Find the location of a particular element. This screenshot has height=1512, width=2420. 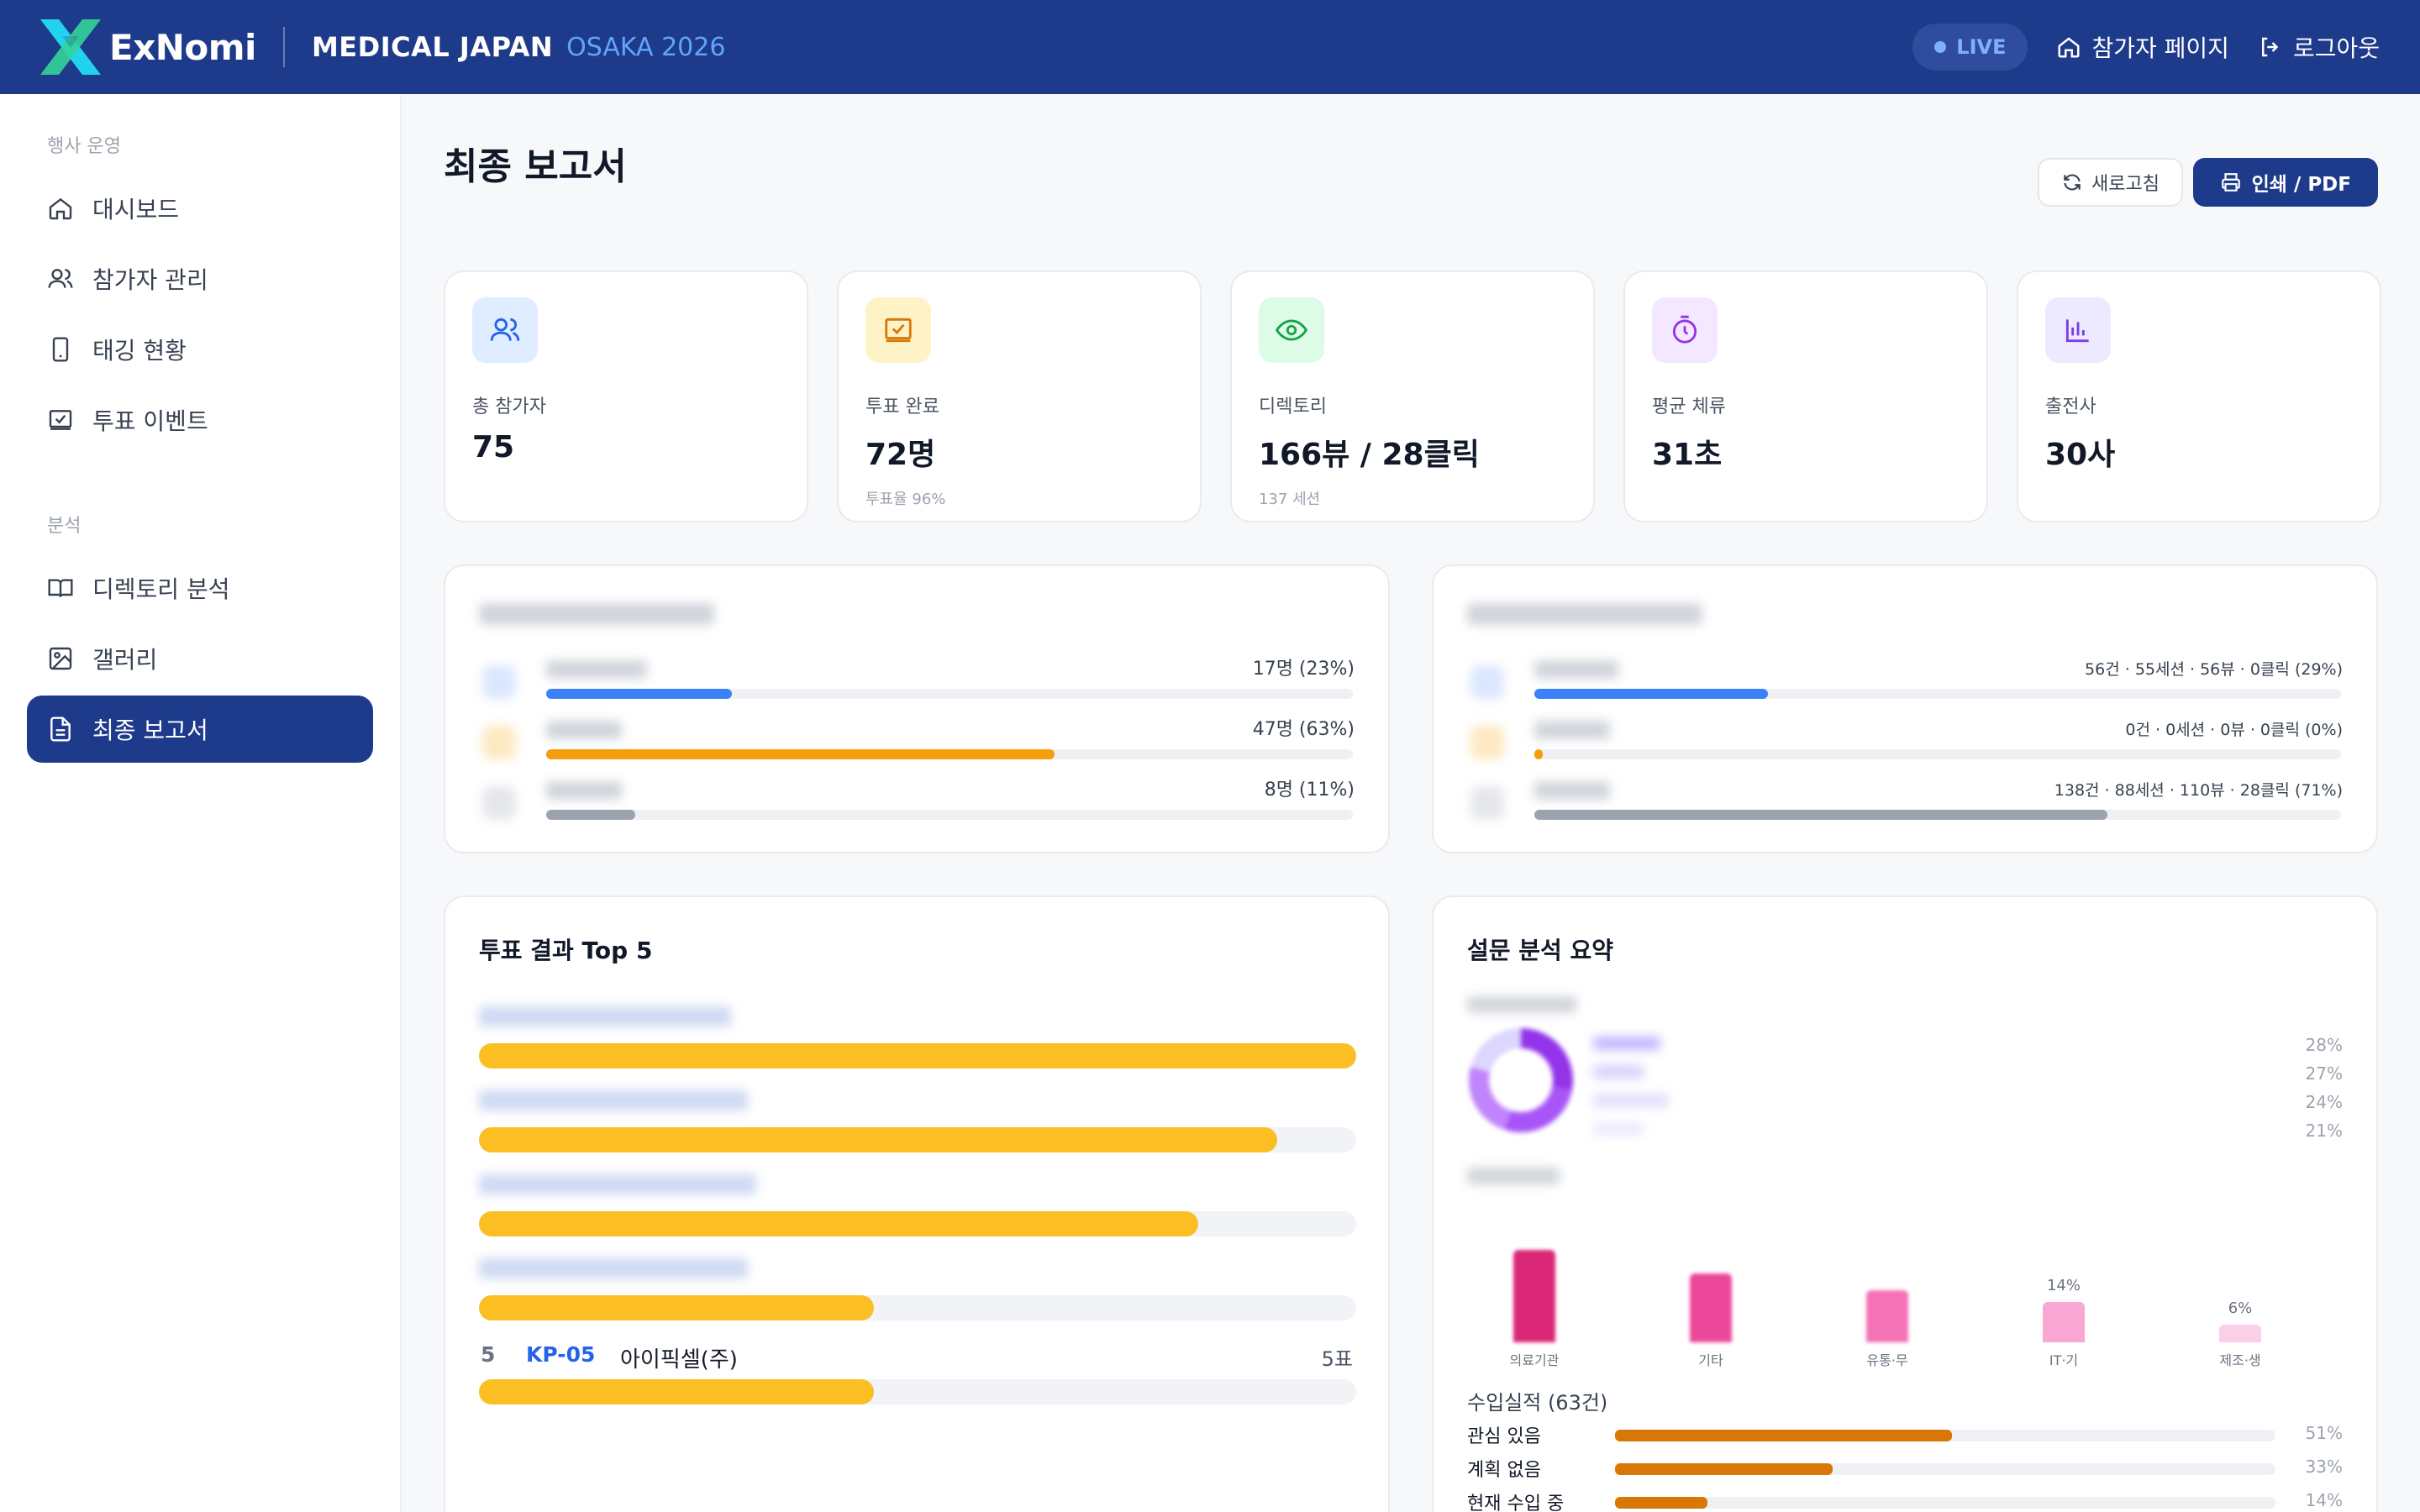

donut-label-placeholder is located at coordinates (1522, 1004).